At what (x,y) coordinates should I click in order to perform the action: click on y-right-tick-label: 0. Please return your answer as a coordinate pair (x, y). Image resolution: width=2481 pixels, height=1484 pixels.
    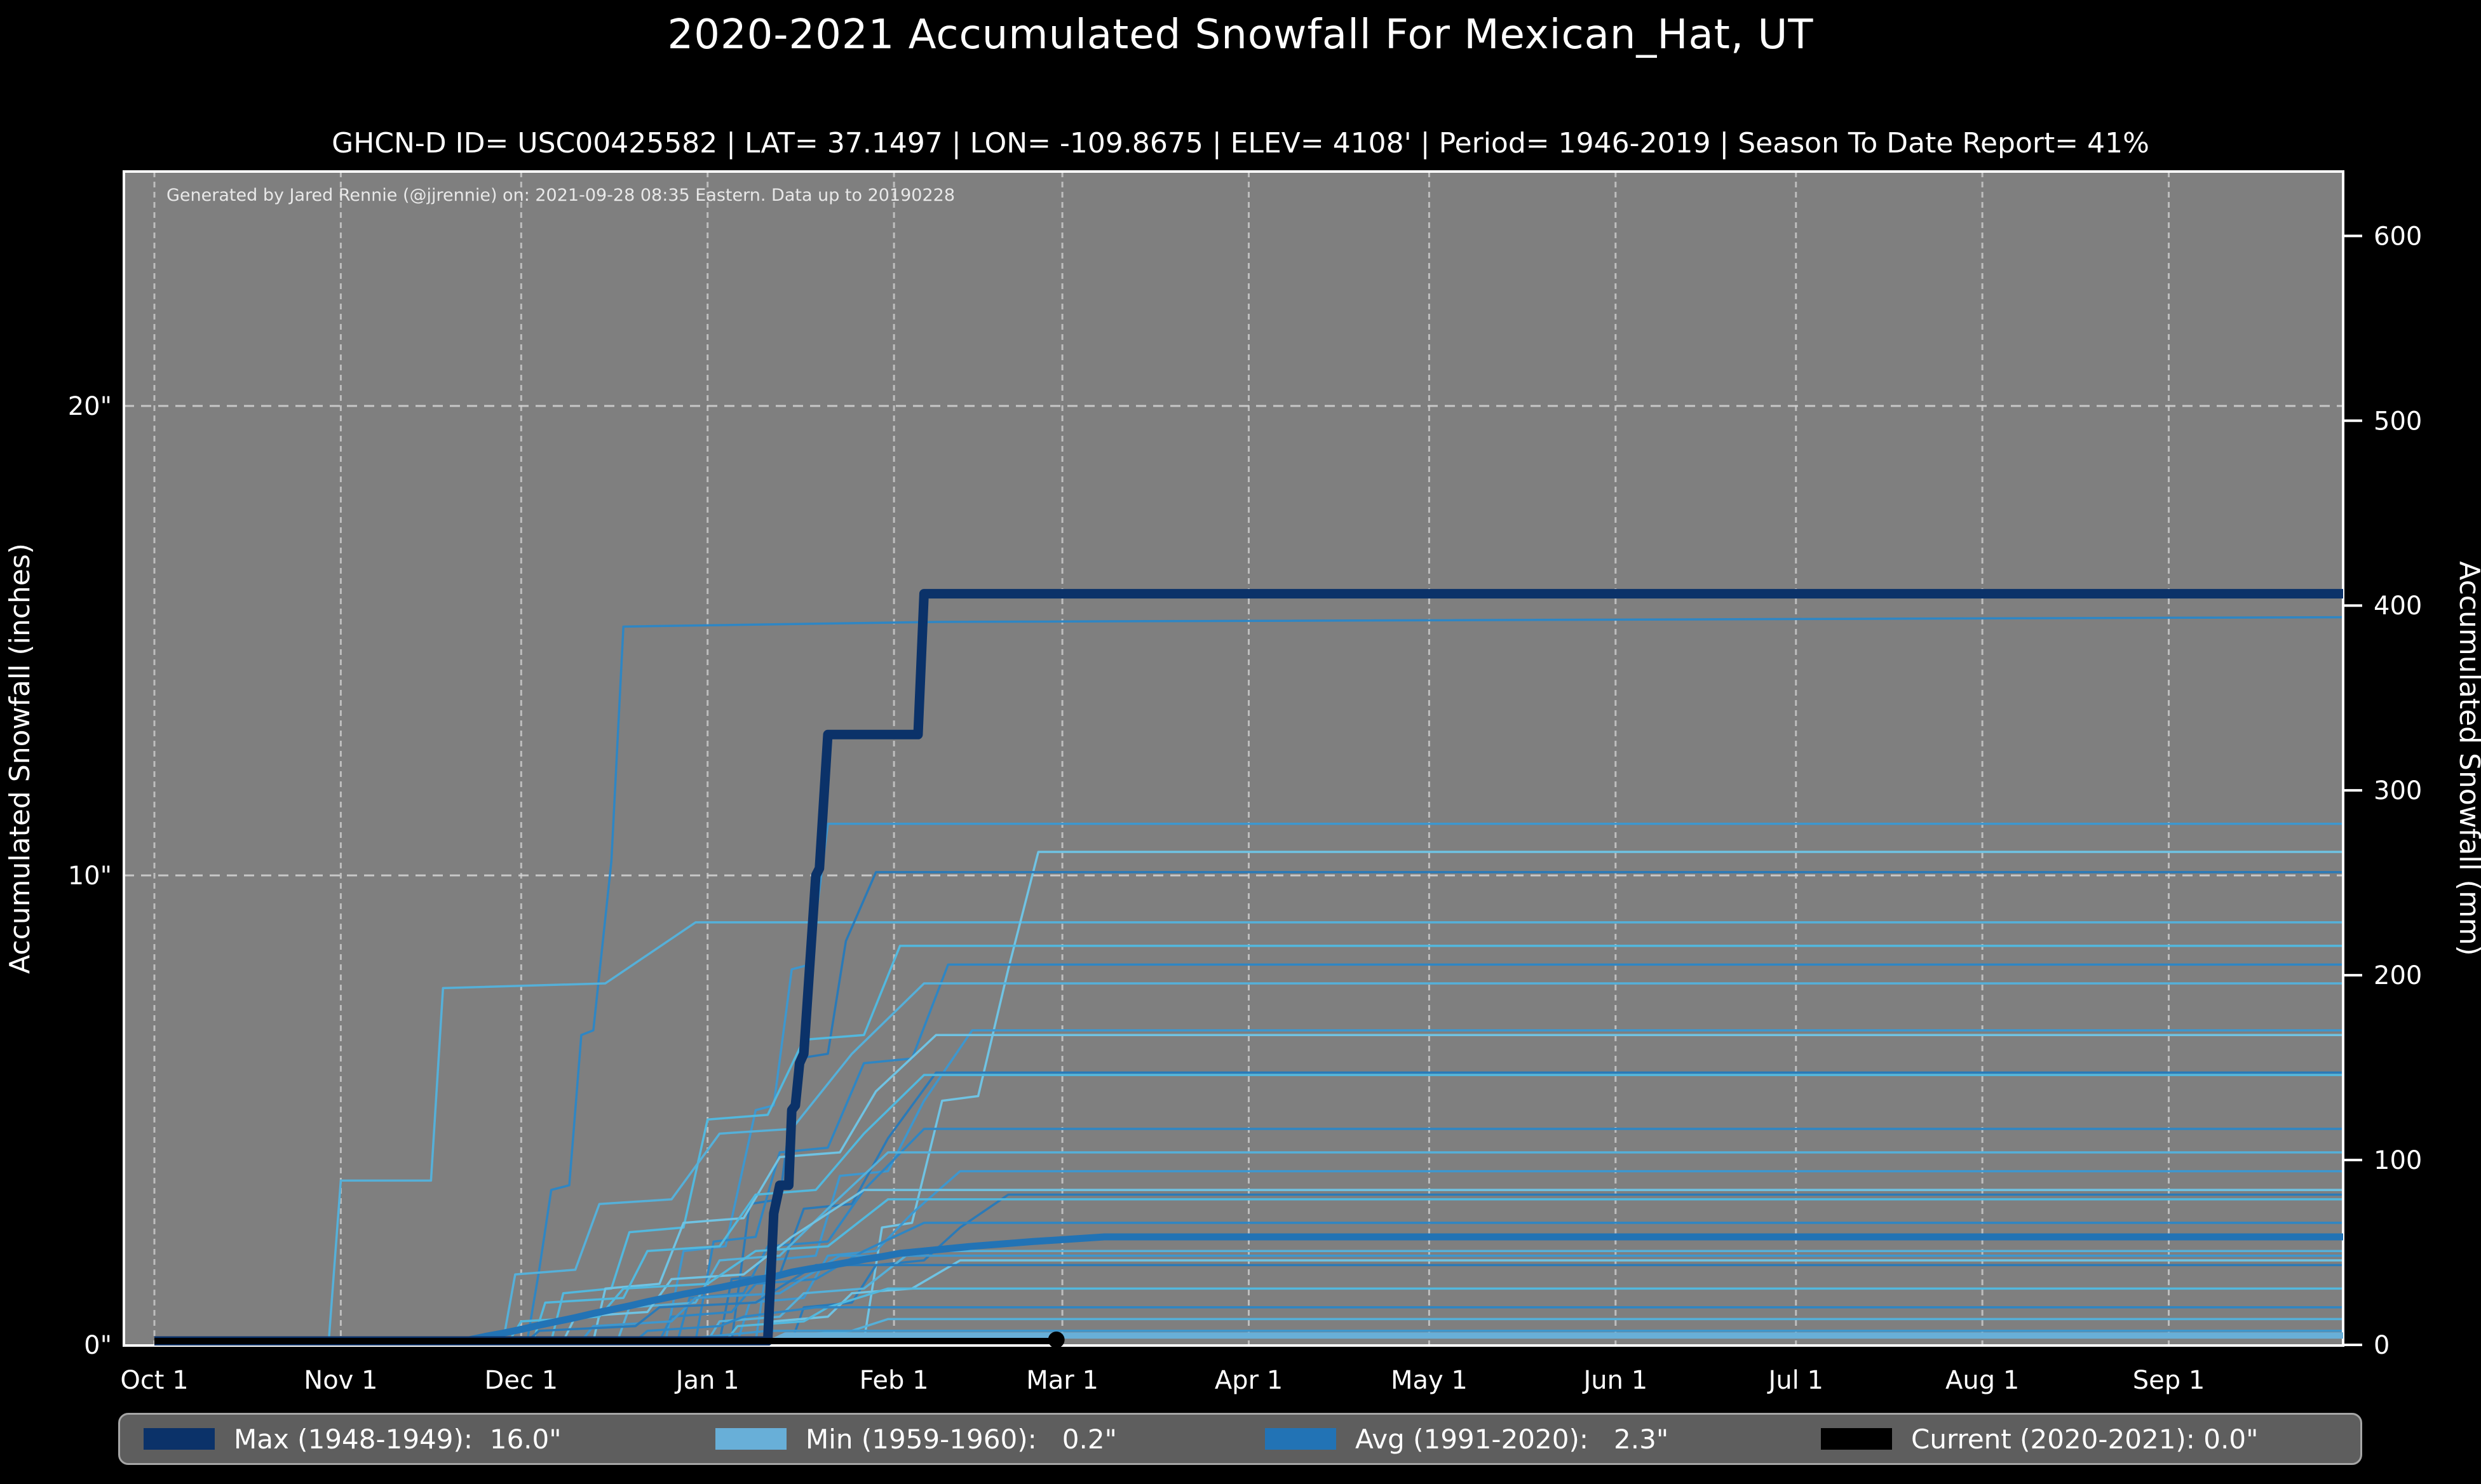
    Looking at the image, I should click on (2382, 1345).